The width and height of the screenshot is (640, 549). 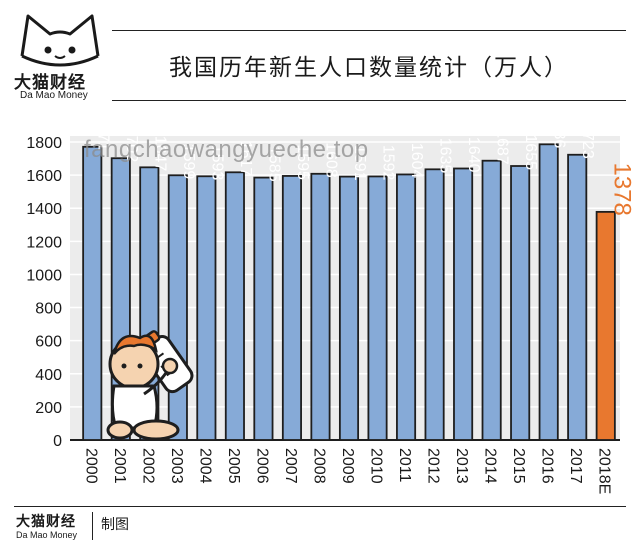 What do you see at coordinates (92, 526) in the screenshot?
I see `footer-separator` at bounding box center [92, 526].